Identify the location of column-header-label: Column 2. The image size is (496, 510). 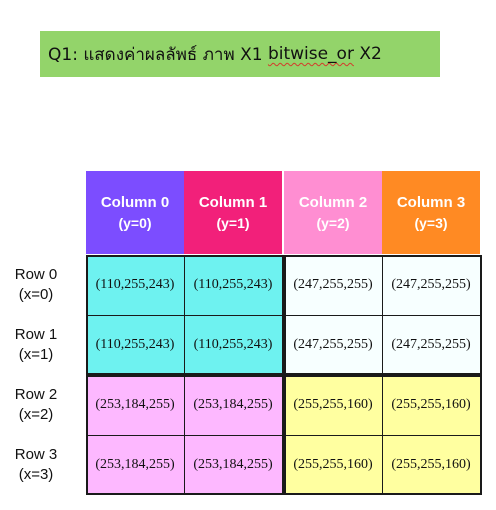
(333, 202).